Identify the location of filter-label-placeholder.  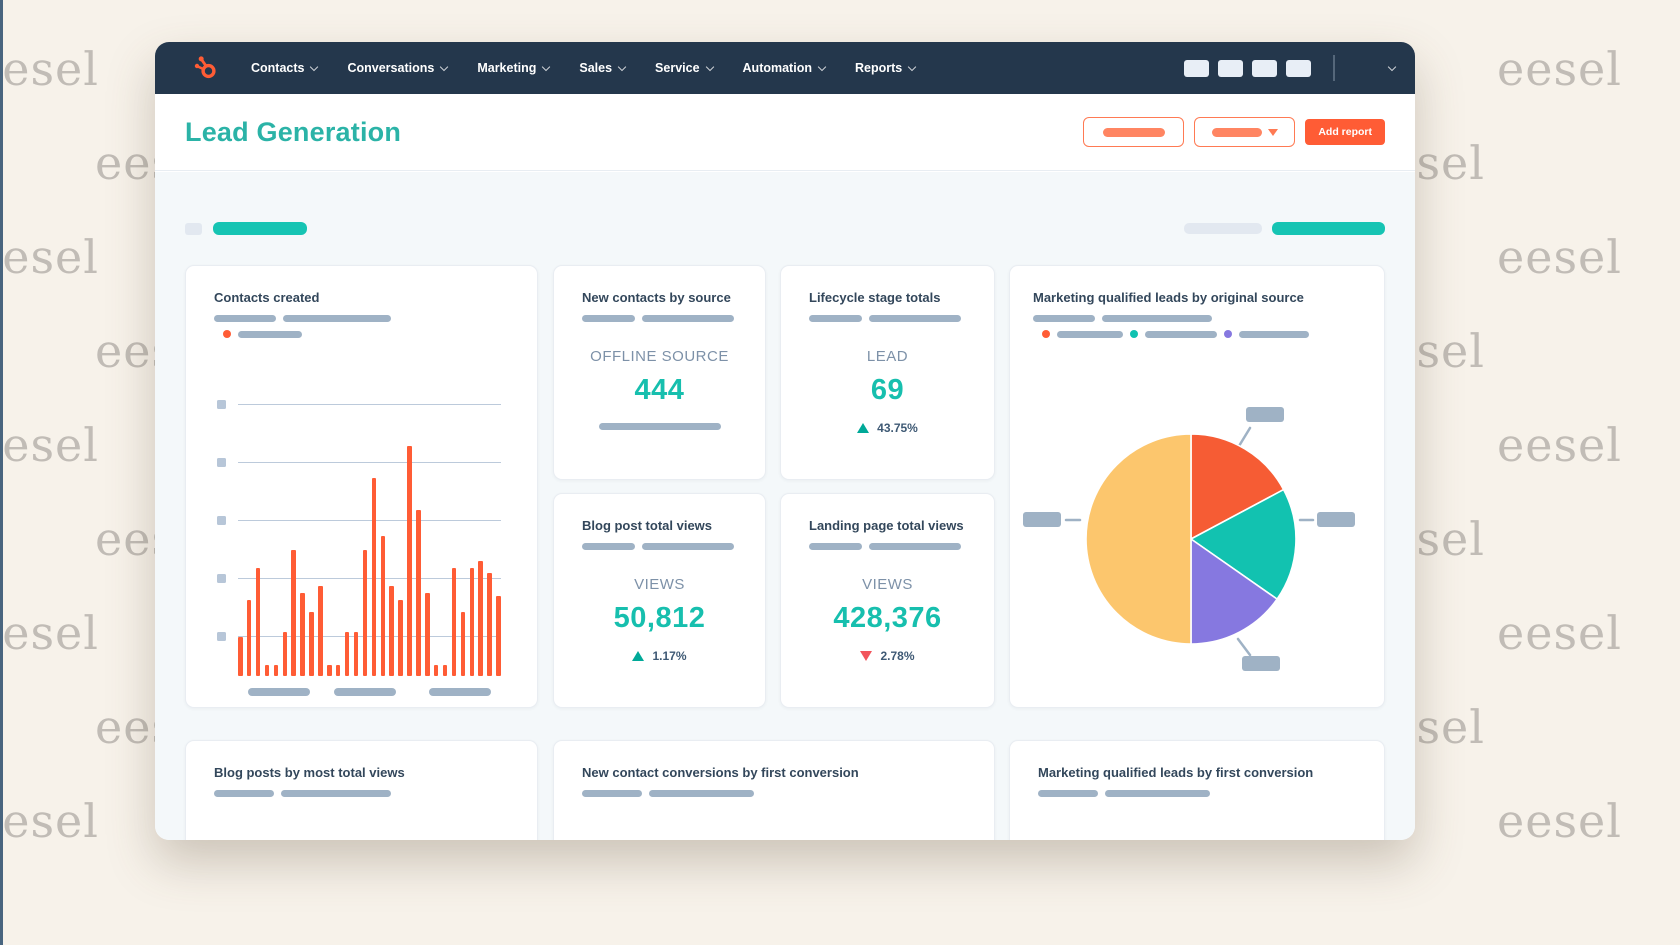
(1133, 132).